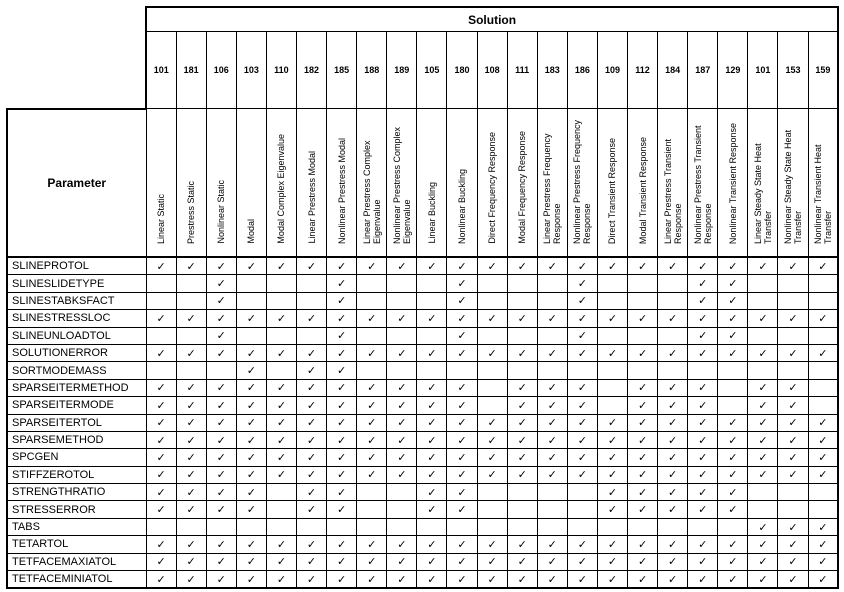 The width and height of the screenshot is (844, 592). Describe the element at coordinates (402, 70) in the screenshot. I see `solution-number: 189` at that location.